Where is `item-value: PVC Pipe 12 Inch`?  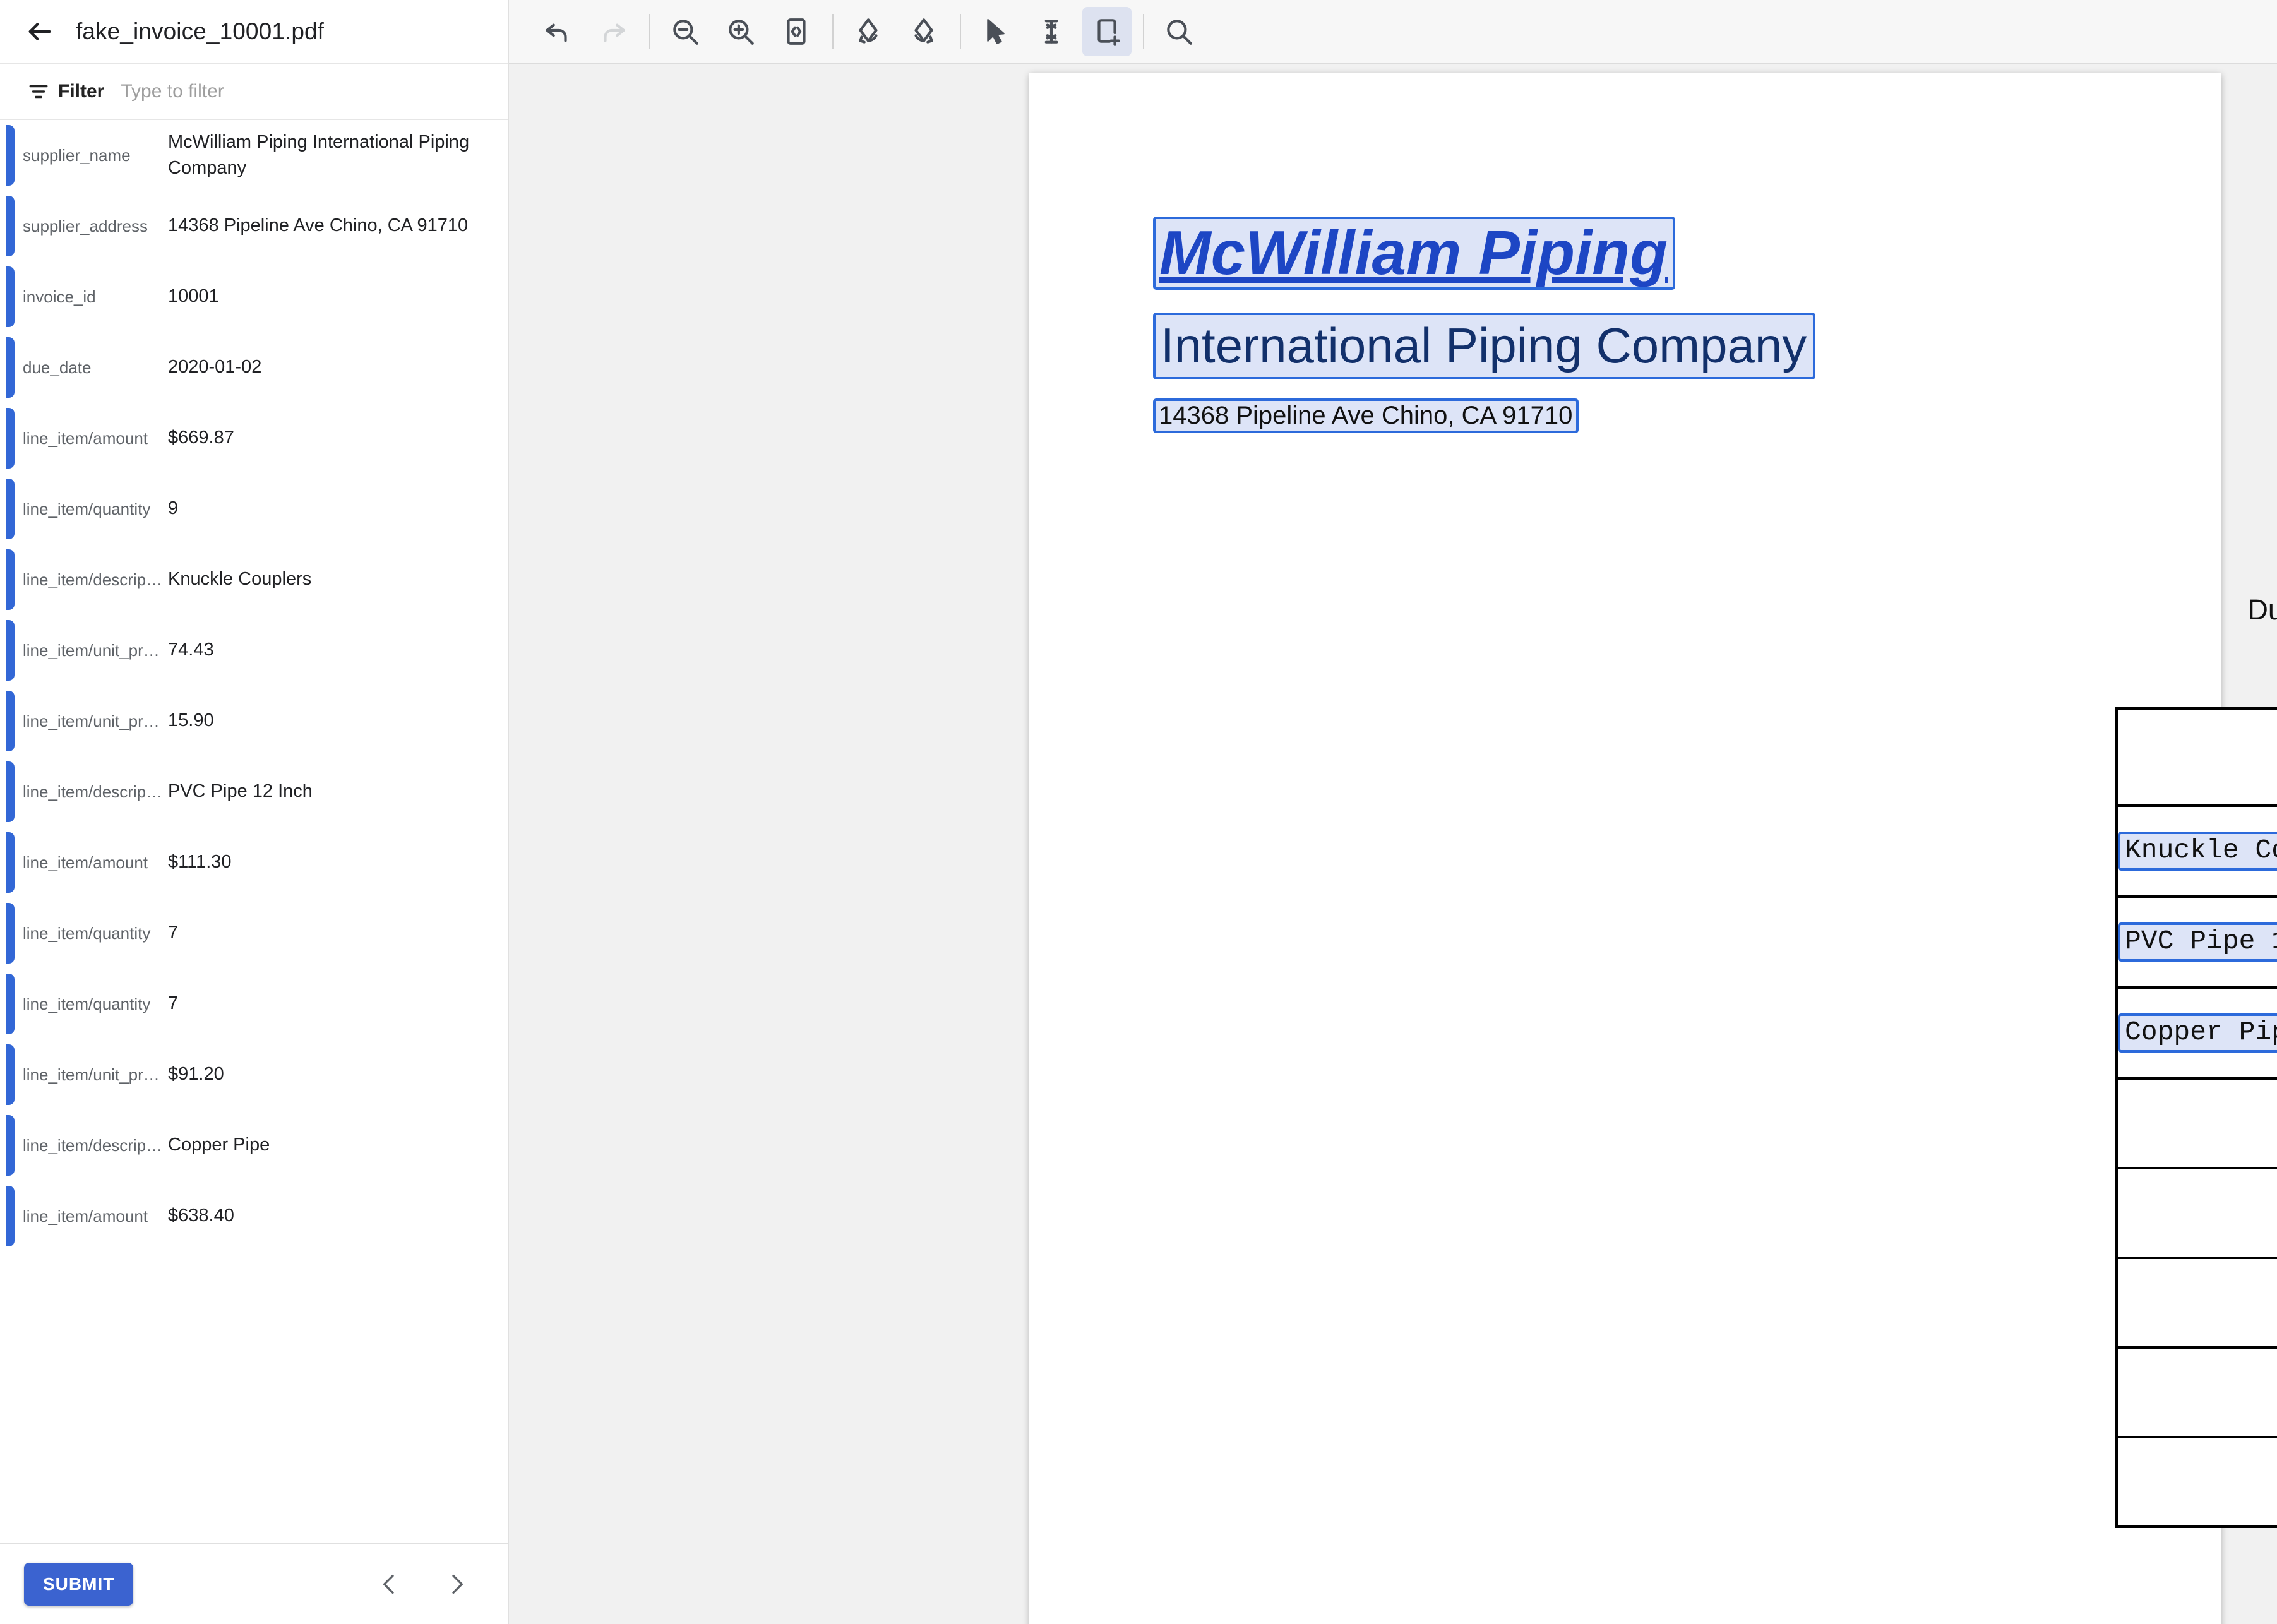 item-value: PVC Pipe 12 Inch is located at coordinates (2198, 942).